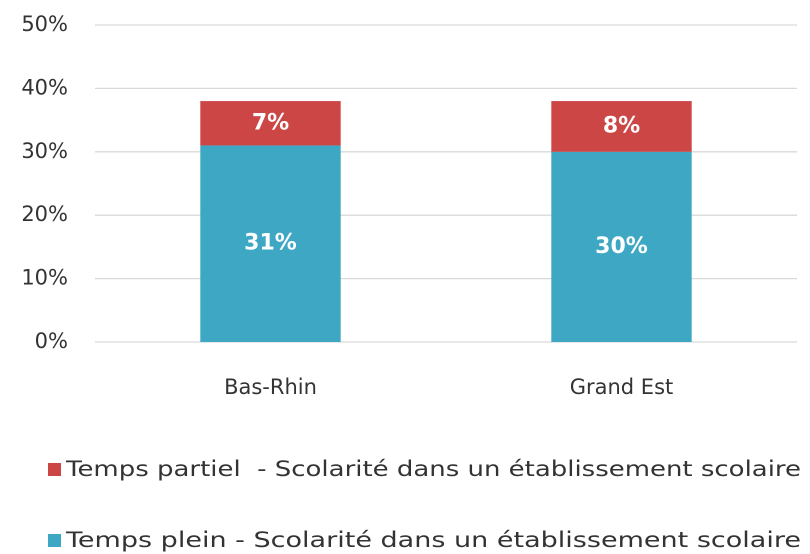 This screenshot has height=554, width=810. I want to click on y-tick-label: 30%, so click(44, 151).